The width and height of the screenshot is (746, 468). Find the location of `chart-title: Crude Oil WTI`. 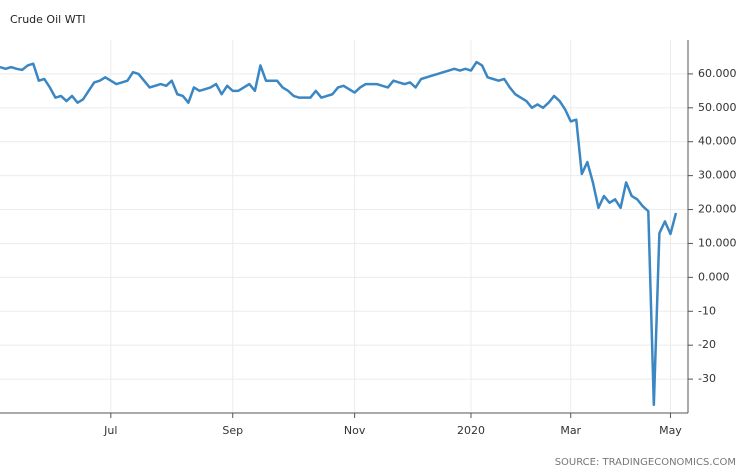

chart-title: Crude Oil WTI is located at coordinates (48, 19).